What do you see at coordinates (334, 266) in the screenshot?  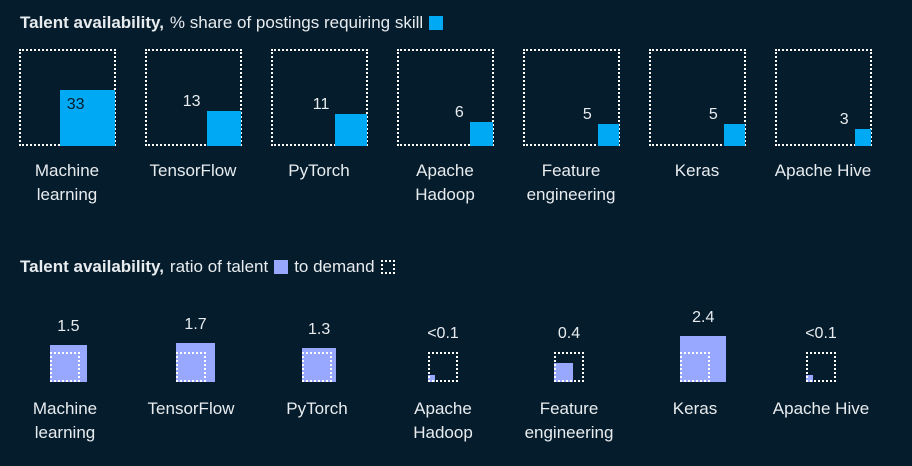 I see `title-text: to demand` at bounding box center [334, 266].